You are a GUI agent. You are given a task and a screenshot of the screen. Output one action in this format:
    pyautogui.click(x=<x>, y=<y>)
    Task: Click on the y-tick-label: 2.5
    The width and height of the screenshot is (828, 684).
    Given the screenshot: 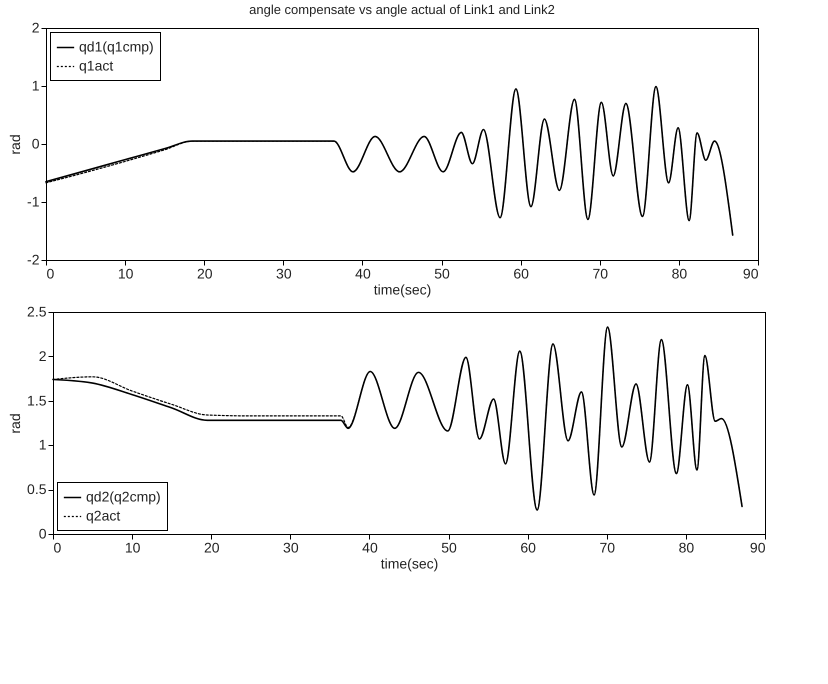 What is the action you would take?
    pyautogui.click(x=37, y=312)
    